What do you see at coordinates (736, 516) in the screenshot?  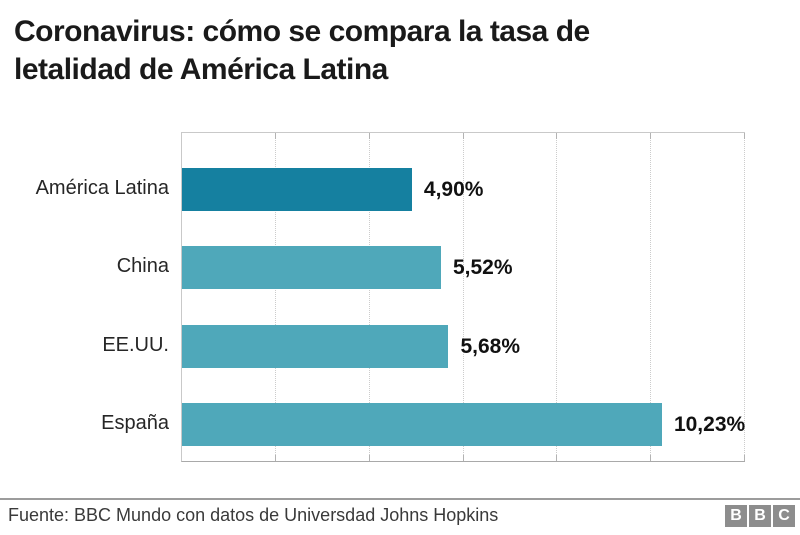 I see `bbc-logo-block-b1: B` at bounding box center [736, 516].